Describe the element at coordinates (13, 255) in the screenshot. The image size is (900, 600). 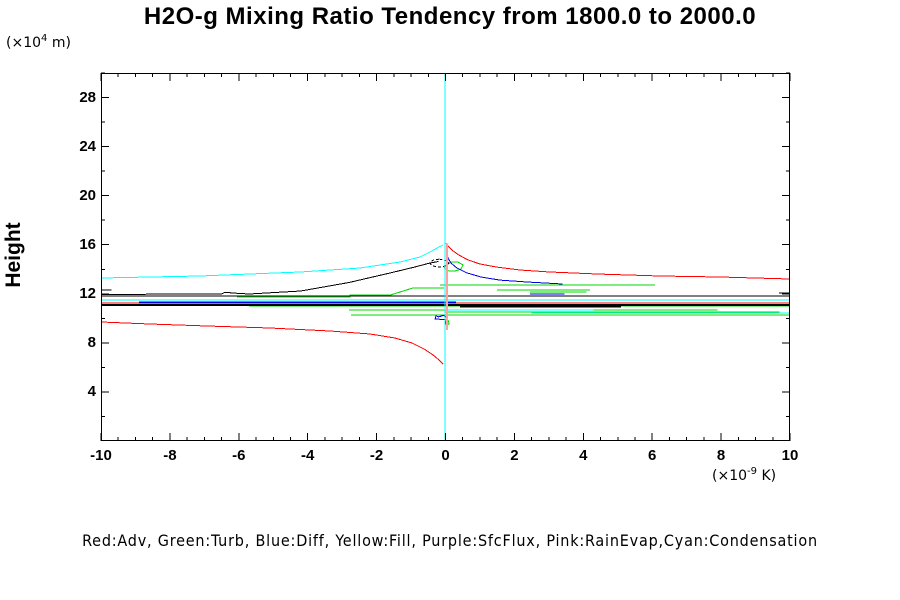
I see `y-axis-title: Height` at that location.